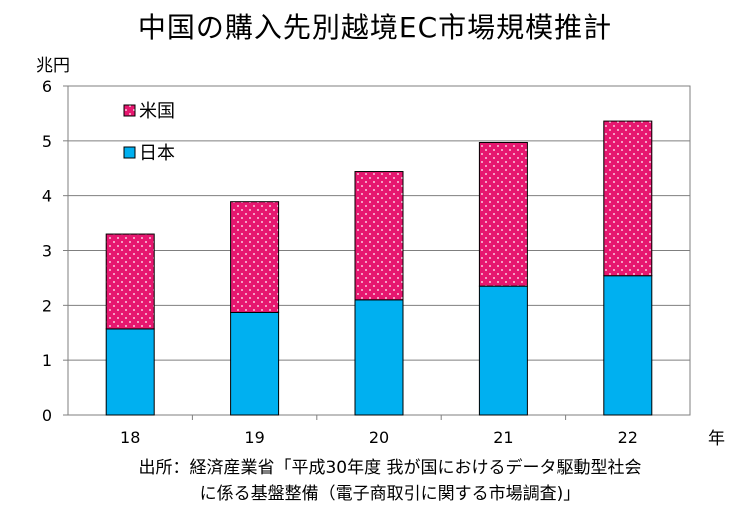  I want to click on x-axis-label: 年, so click(716, 439).